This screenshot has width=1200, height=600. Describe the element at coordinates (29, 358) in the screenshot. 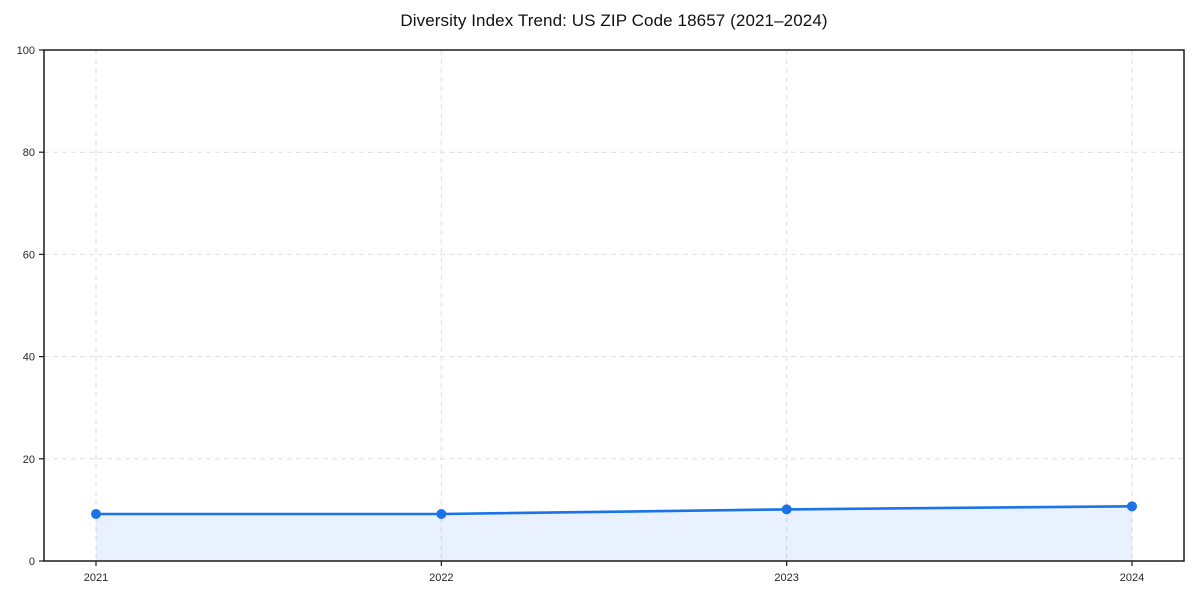

I see `y-tick-label: 40` at that location.